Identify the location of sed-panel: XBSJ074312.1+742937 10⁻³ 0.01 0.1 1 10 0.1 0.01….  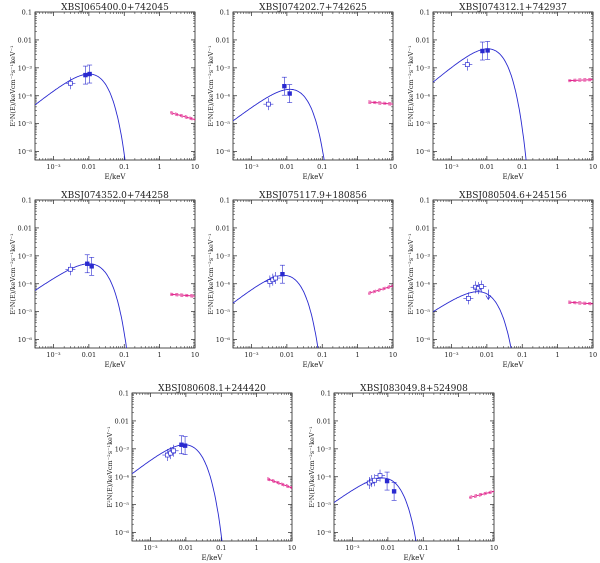
(502, 92).